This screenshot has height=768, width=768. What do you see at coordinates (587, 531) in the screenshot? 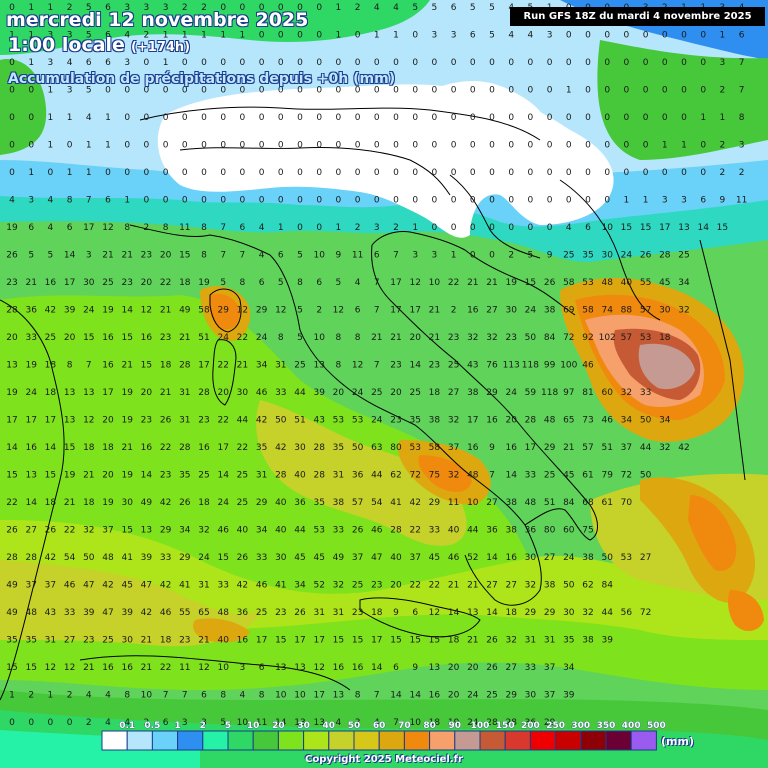
I see `grid-value: 75` at bounding box center [587, 531].